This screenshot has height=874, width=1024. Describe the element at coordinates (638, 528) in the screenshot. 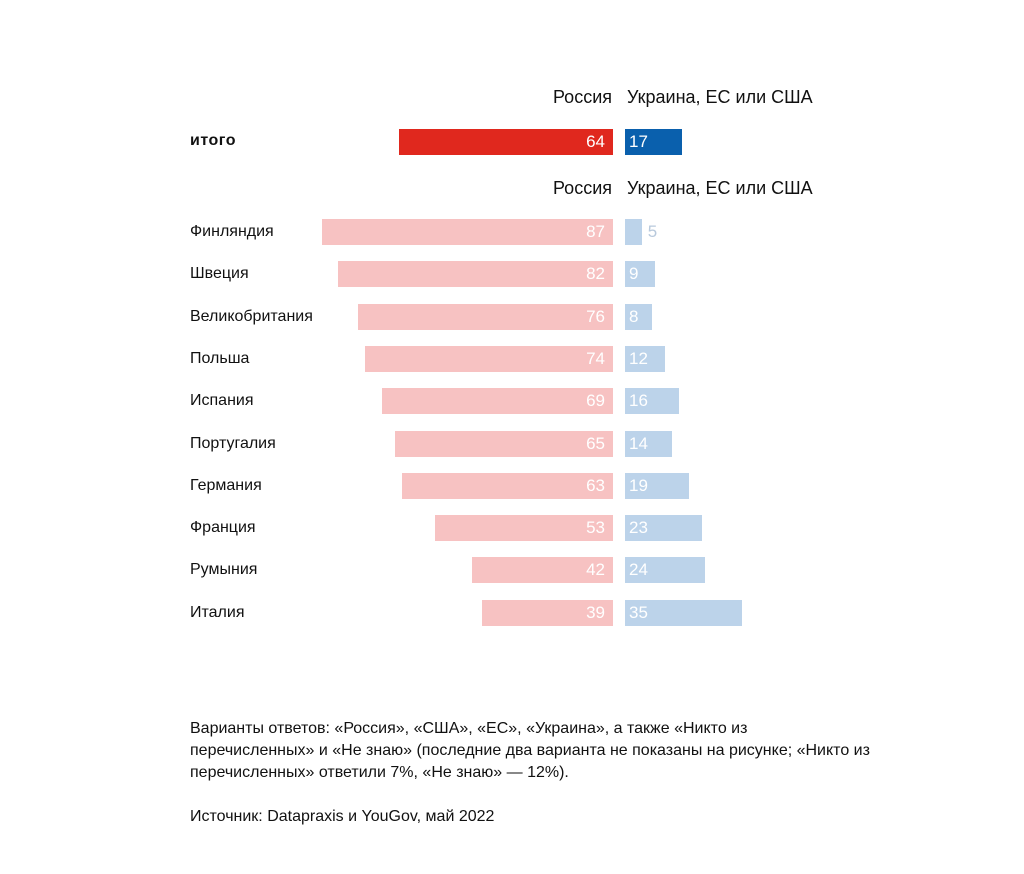

I see `country-7-ukraine-value: 23` at that location.